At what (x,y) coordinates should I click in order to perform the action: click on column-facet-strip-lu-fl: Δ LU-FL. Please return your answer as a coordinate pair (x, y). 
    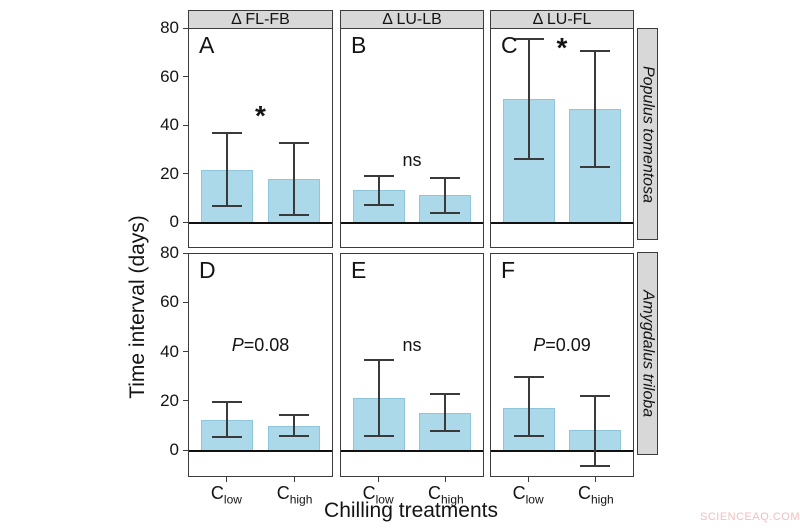
    Looking at the image, I should click on (562, 19).